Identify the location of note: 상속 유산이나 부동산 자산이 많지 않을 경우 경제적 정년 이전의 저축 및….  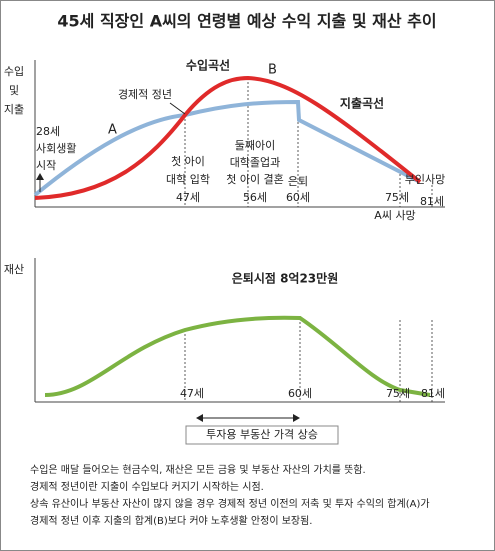
(230, 503).